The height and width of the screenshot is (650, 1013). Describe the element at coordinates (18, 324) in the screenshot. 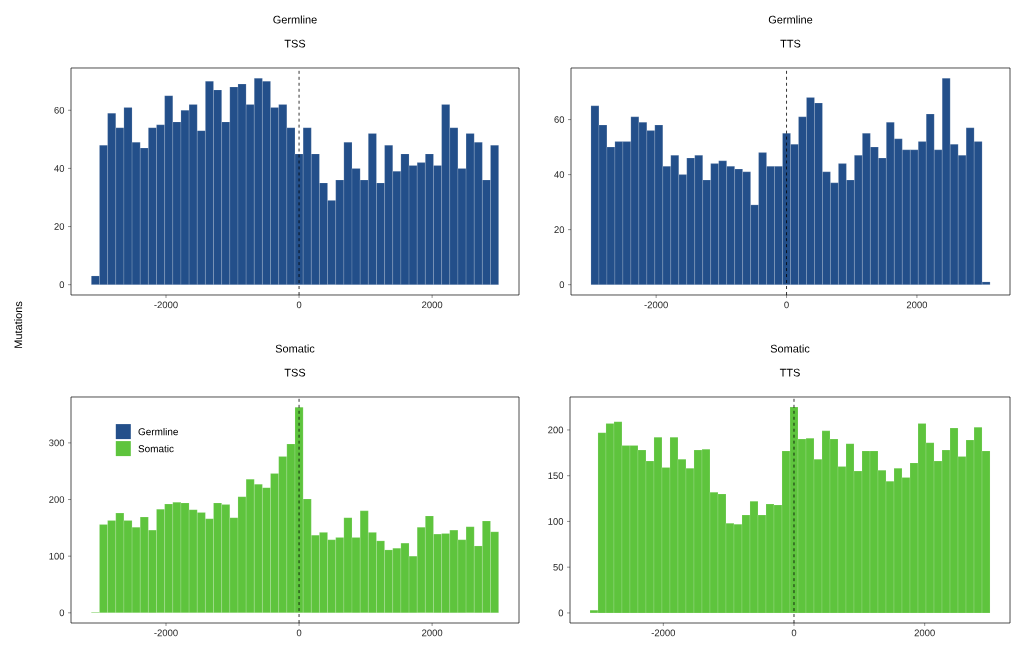

I see `y-axis-title: Mutations` at that location.